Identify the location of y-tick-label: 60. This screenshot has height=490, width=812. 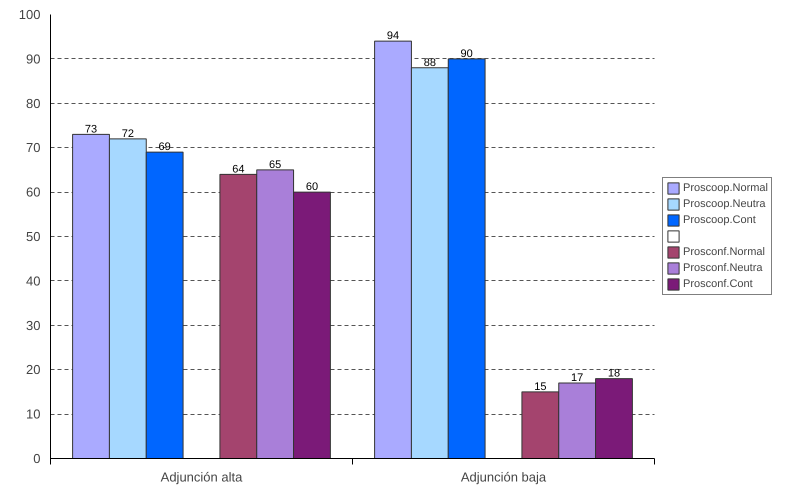
(33, 192).